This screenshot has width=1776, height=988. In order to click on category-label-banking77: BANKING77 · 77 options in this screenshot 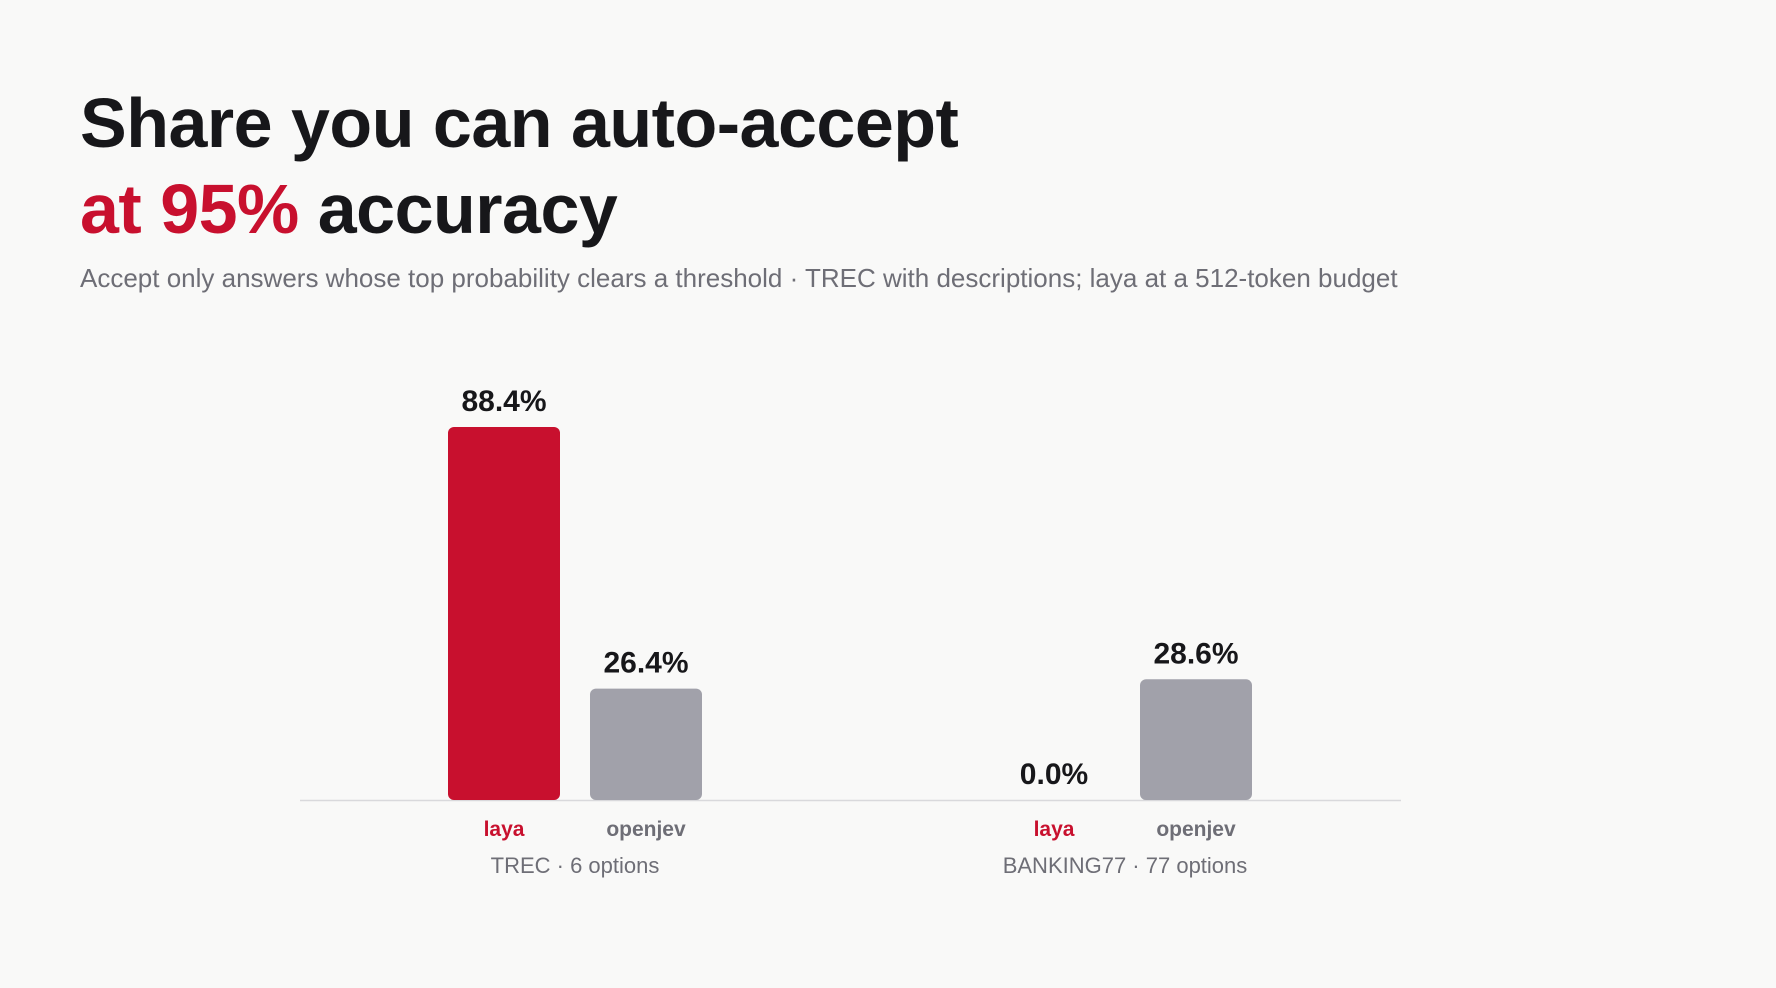, I will do `click(1125, 865)`.